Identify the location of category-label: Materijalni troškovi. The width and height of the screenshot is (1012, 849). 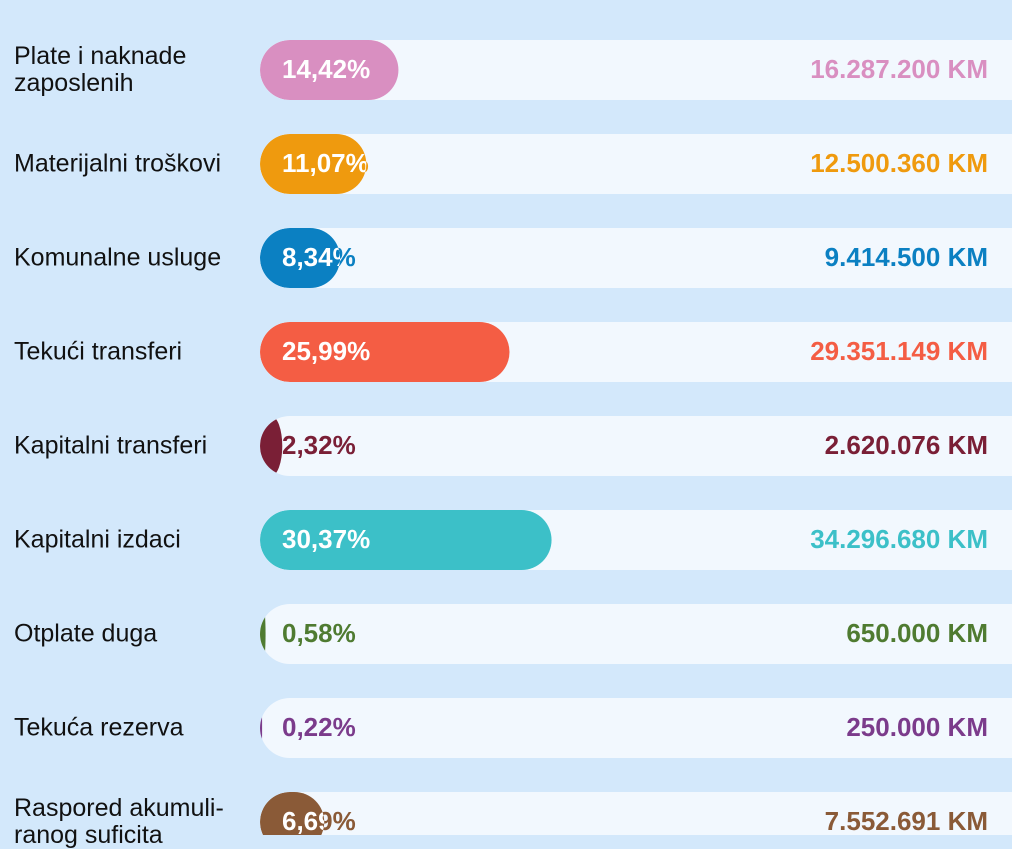
(118, 163).